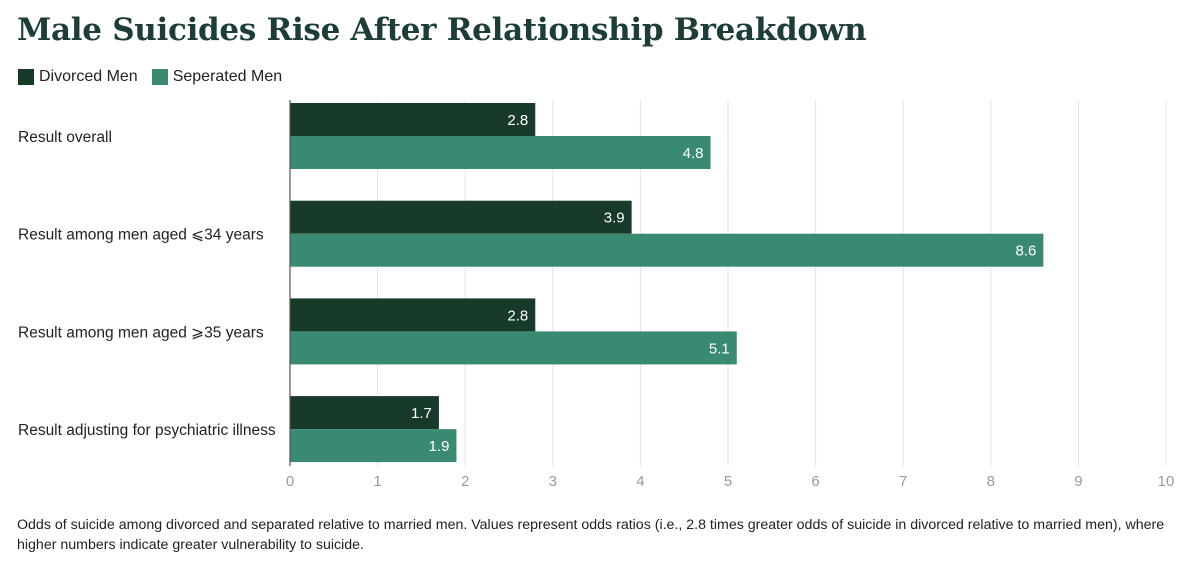 The height and width of the screenshot is (574, 1200). What do you see at coordinates (421, 413) in the screenshot?
I see `data-label-divorced-3: 1.7` at bounding box center [421, 413].